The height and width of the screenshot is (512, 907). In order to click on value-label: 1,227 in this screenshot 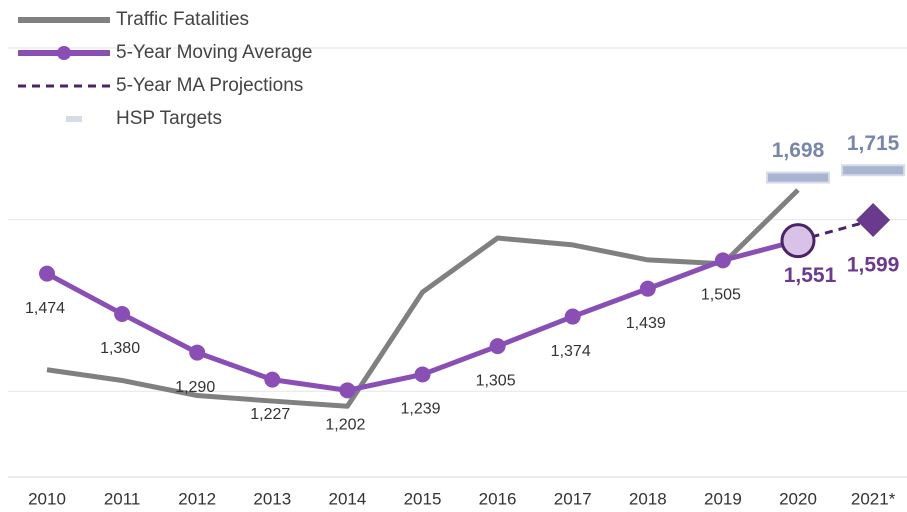, I will do `click(270, 414)`.